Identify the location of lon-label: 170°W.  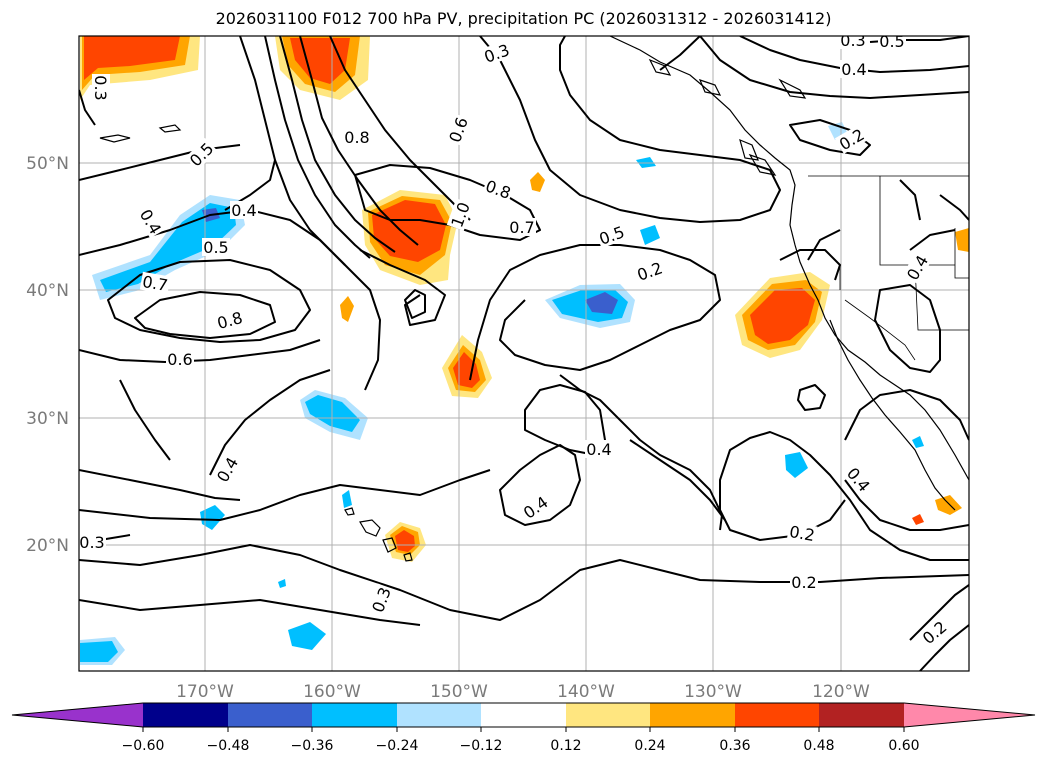
(205, 692).